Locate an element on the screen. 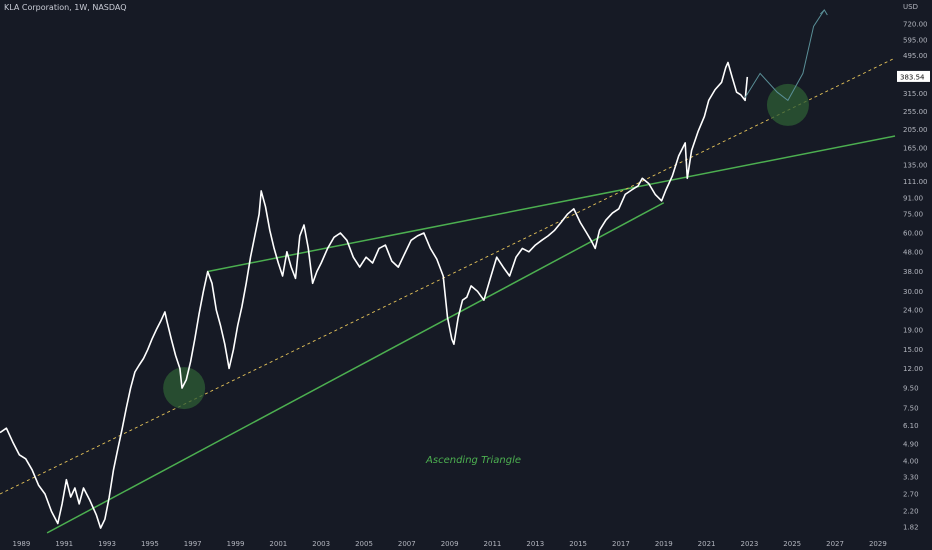 The width and height of the screenshot is (932, 550). x-tick-label: 1995 is located at coordinates (150, 544).